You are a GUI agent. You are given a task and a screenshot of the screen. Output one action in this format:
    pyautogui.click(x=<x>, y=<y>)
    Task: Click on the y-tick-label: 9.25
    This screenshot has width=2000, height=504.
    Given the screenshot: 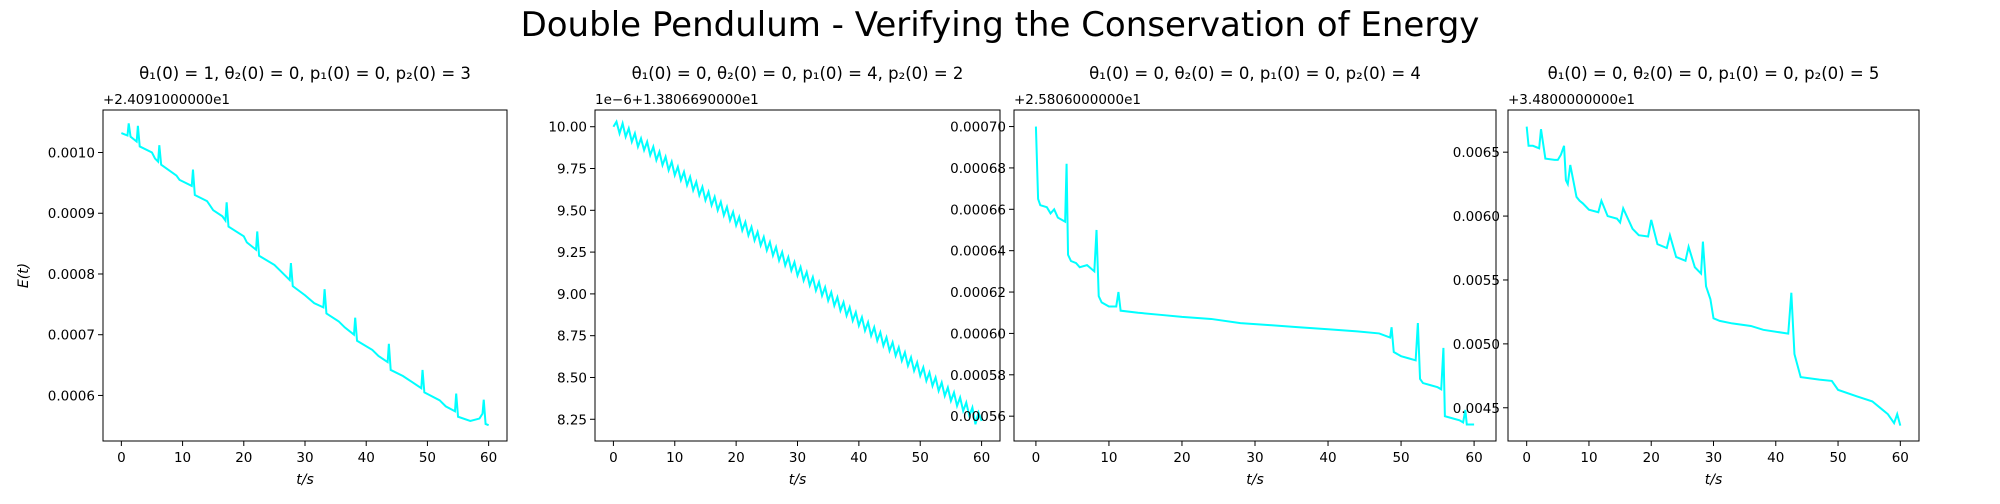 What is the action you would take?
    pyautogui.click(x=572, y=253)
    